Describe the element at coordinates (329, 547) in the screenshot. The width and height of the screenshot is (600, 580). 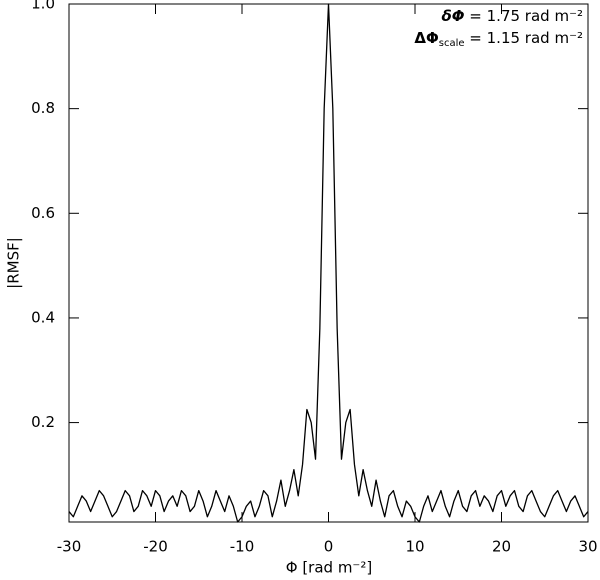
I see `x-tick-label: 0` at that location.